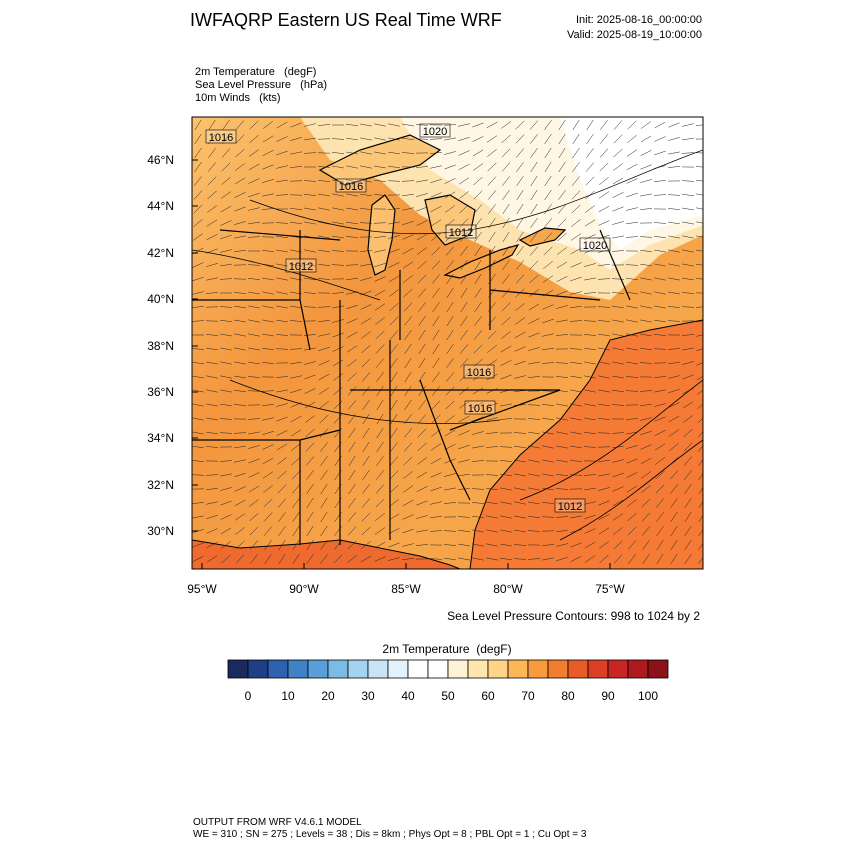 This screenshot has width=850, height=850. What do you see at coordinates (448, 681) in the screenshot?
I see `colorbar: 0 10 20 30 40 50 60 70 80 90 100` at bounding box center [448, 681].